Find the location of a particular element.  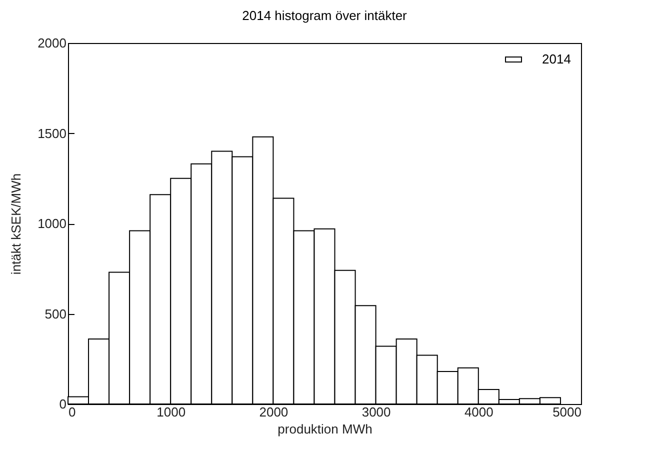

x-tick-label: 5000 is located at coordinates (567, 412).